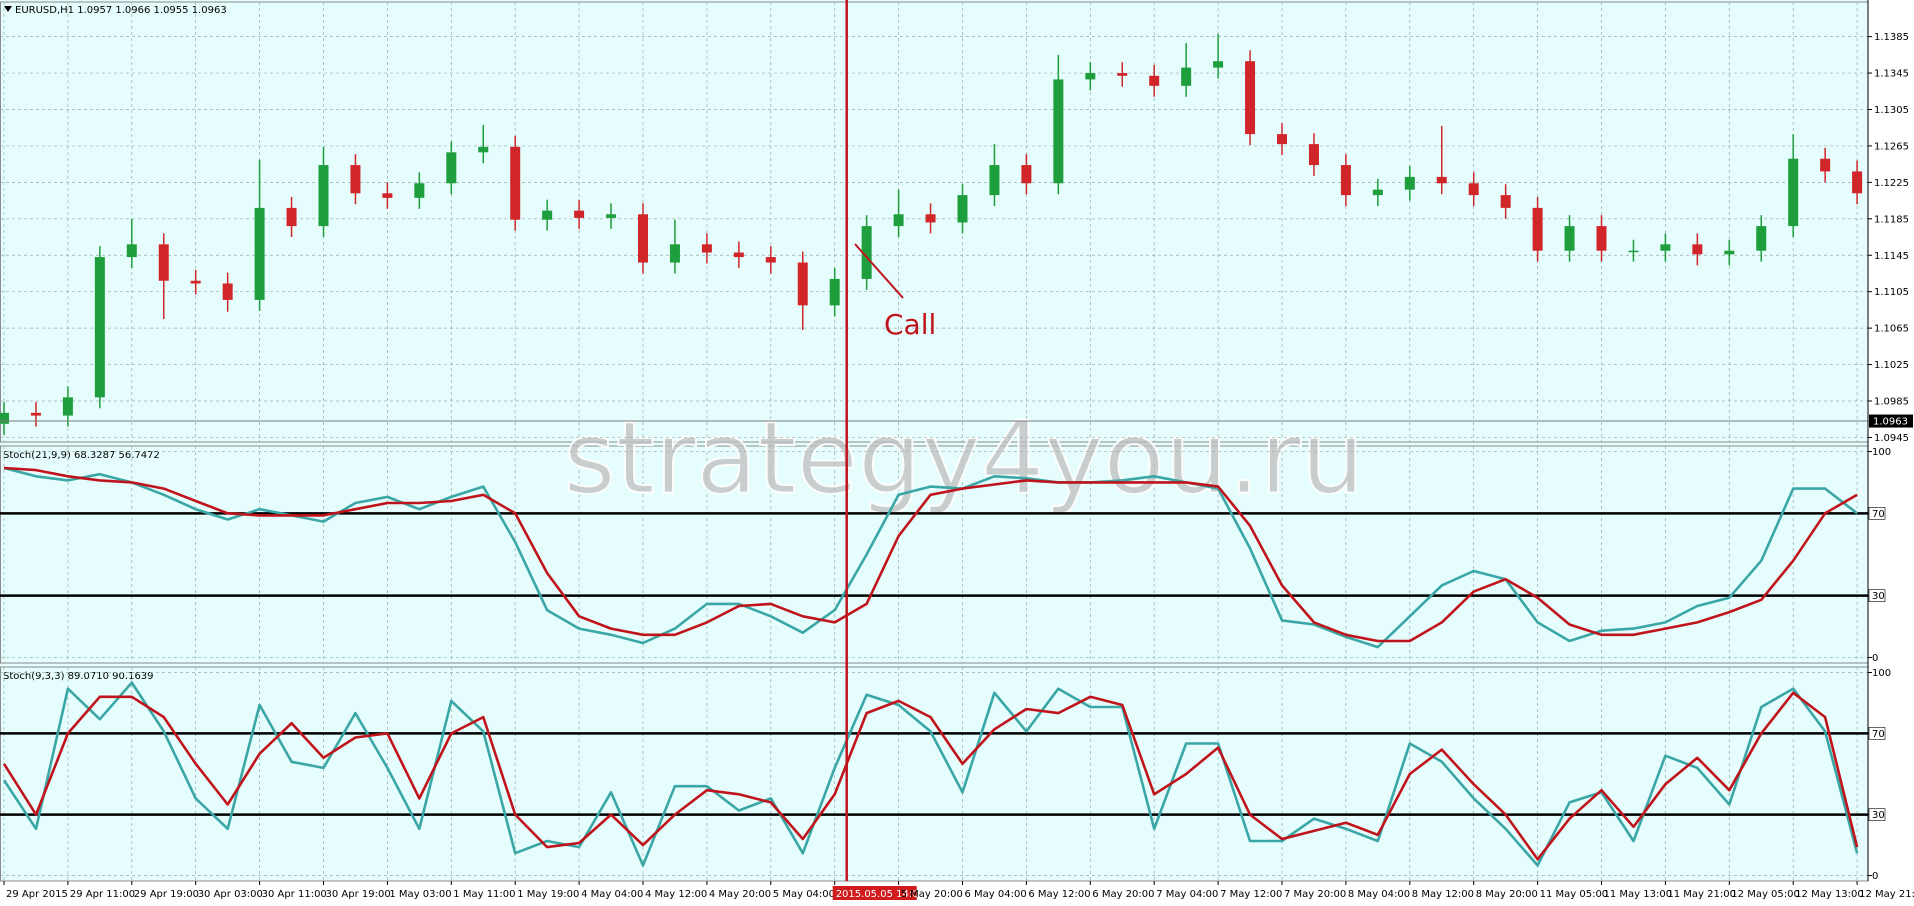 The image size is (1914, 906). What do you see at coordinates (1443, 894) in the screenshot?
I see `x-tick-label: 8 May 12:00` at bounding box center [1443, 894].